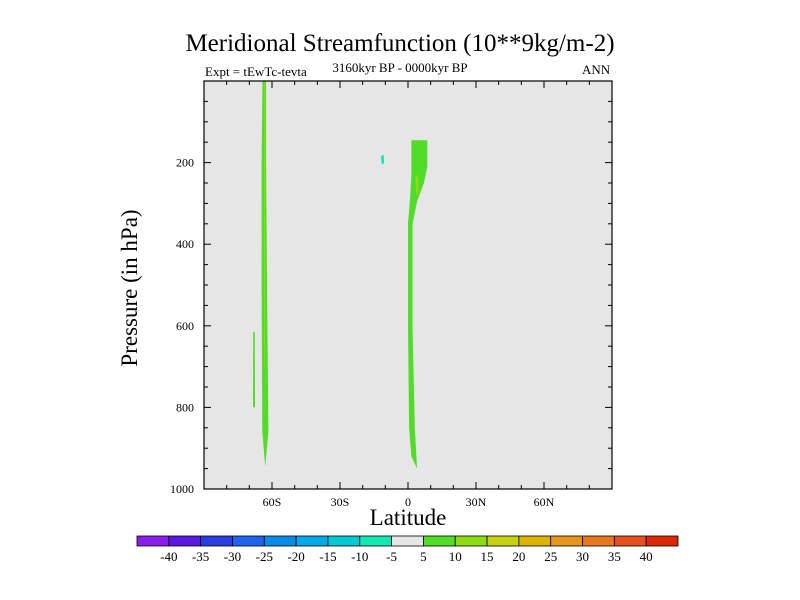 The height and width of the screenshot is (600, 800). I want to click on colorbar-label: -15, so click(327, 556).